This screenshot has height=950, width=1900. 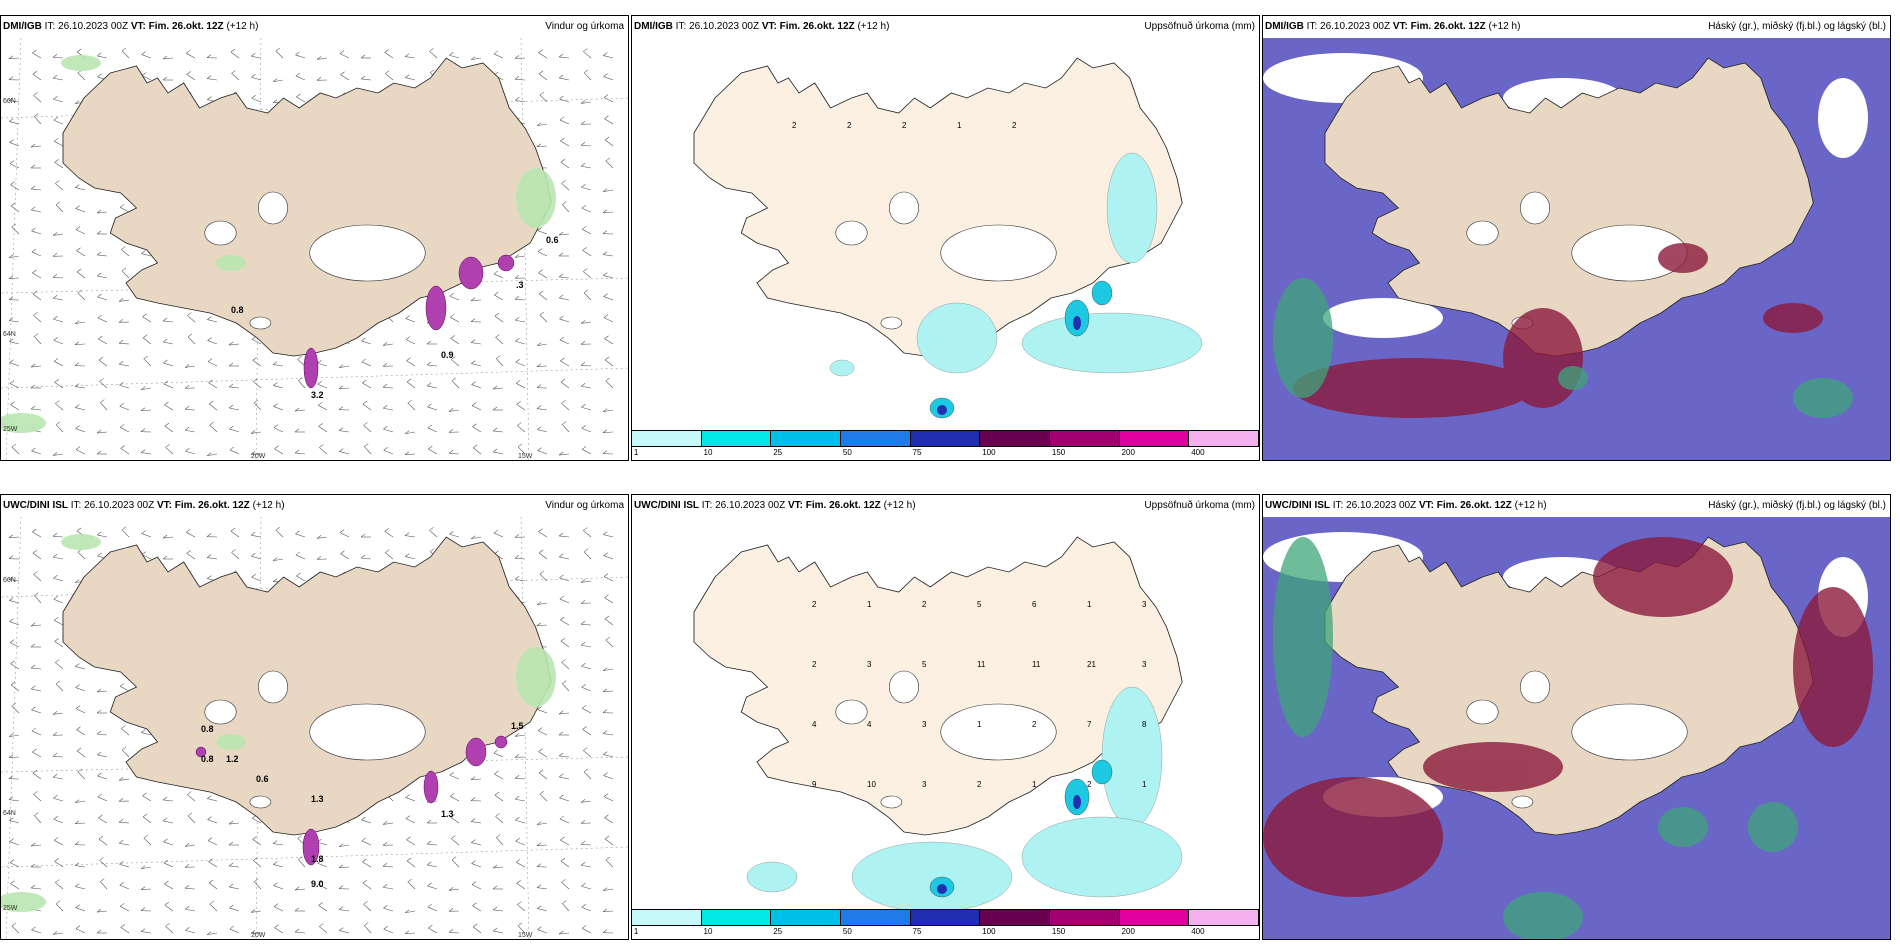 What do you see at coordinates (989, 931) in the screenshot?
I see `legend-tick: 100` at bounding box center [989, 931].